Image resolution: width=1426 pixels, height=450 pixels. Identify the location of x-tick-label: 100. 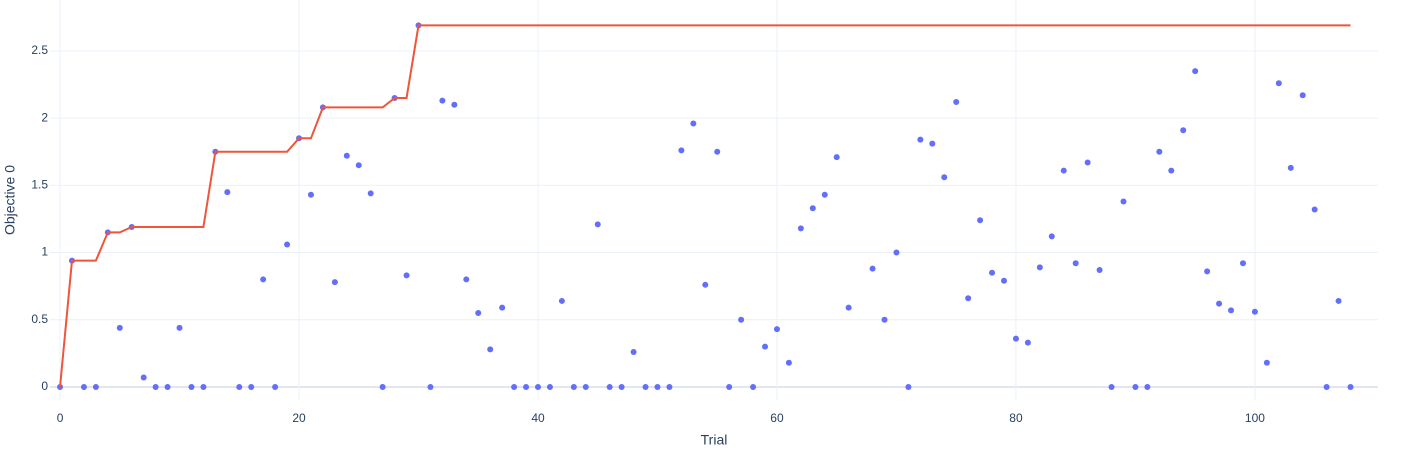
(1255, 418).